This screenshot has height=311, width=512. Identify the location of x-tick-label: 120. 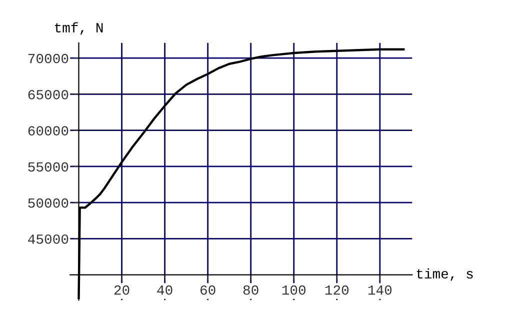
(337, 290).